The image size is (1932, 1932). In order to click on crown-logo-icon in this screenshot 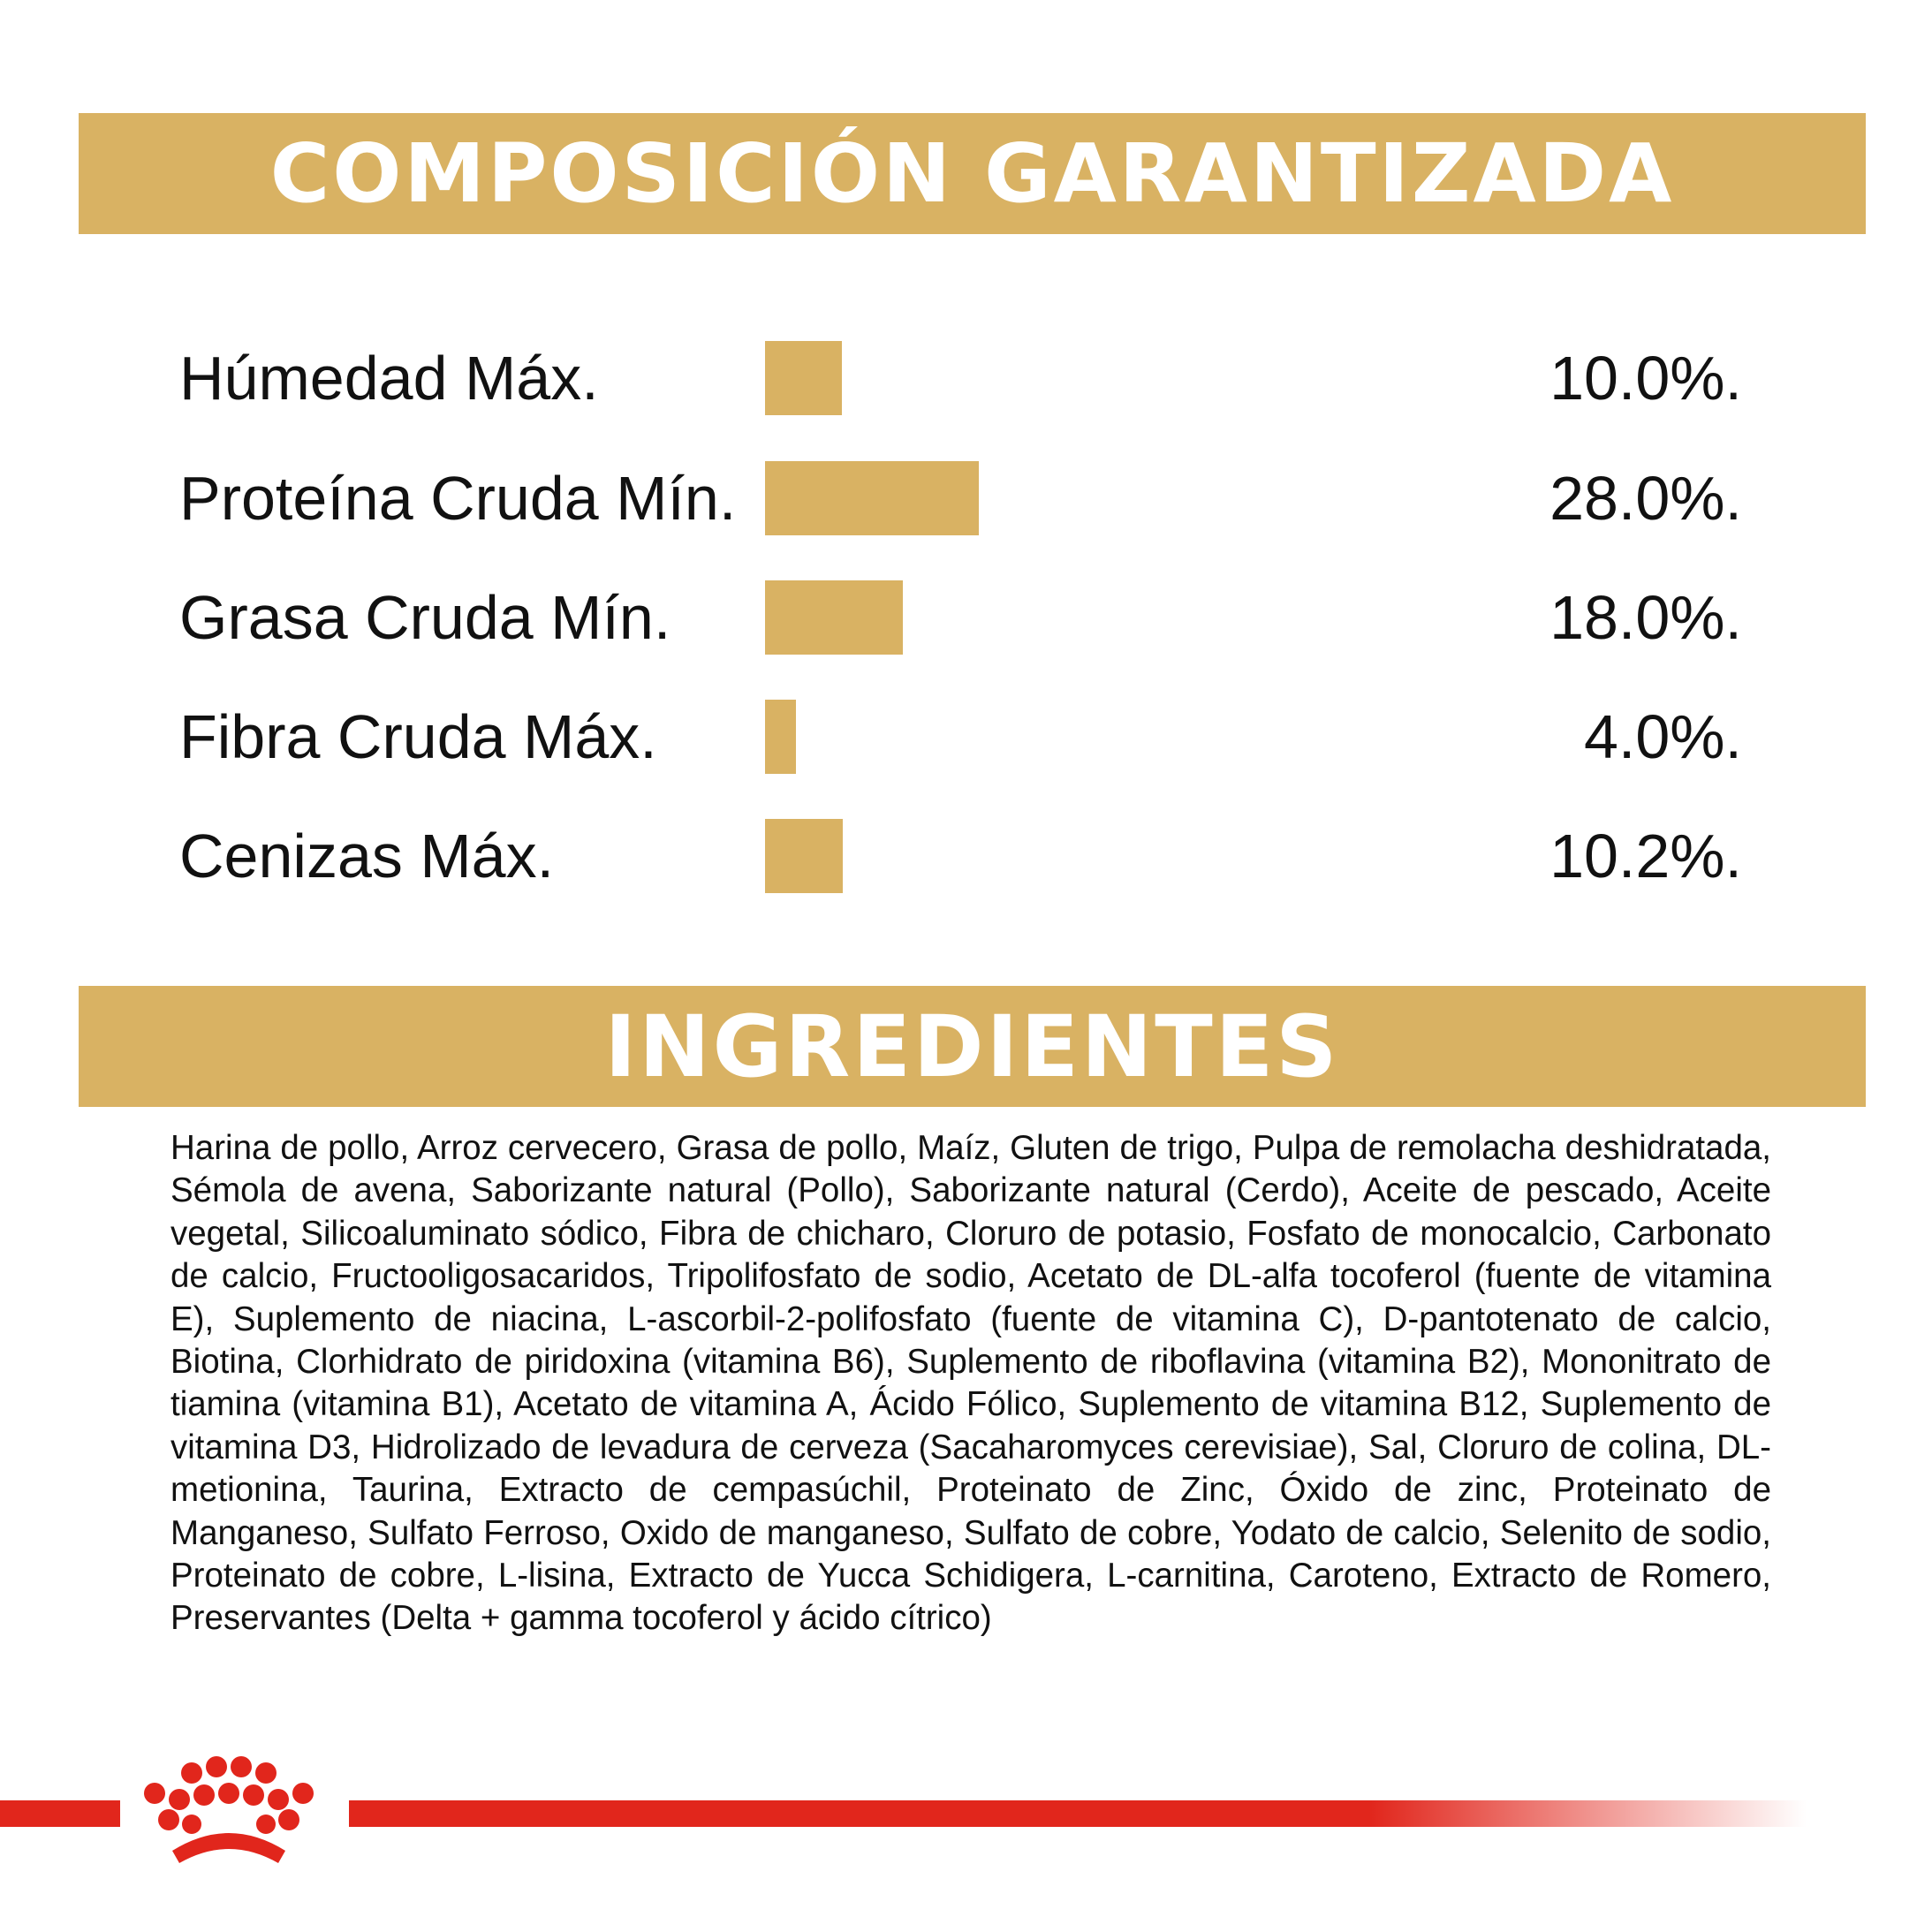, I will do `click(229, 1809)`.